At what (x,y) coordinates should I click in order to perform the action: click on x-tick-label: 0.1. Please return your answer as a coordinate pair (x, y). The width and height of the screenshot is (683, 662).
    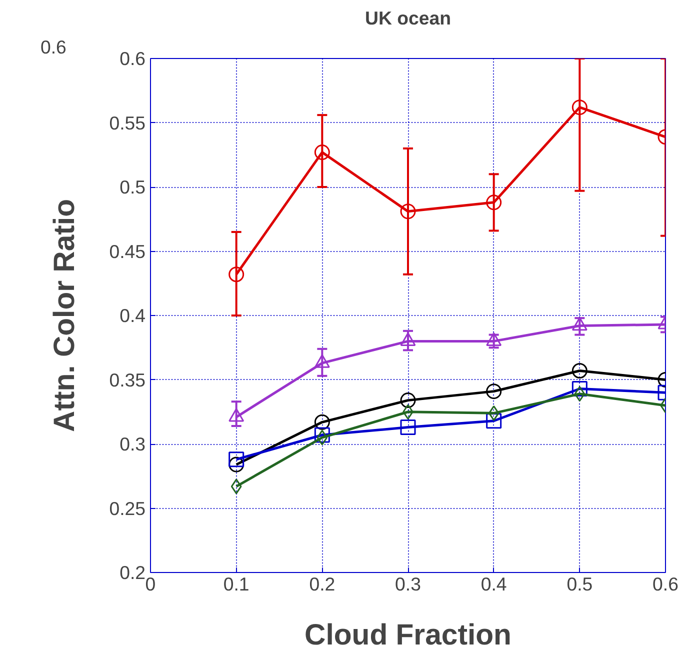
    Looking at the image, I should click on (236, 584).